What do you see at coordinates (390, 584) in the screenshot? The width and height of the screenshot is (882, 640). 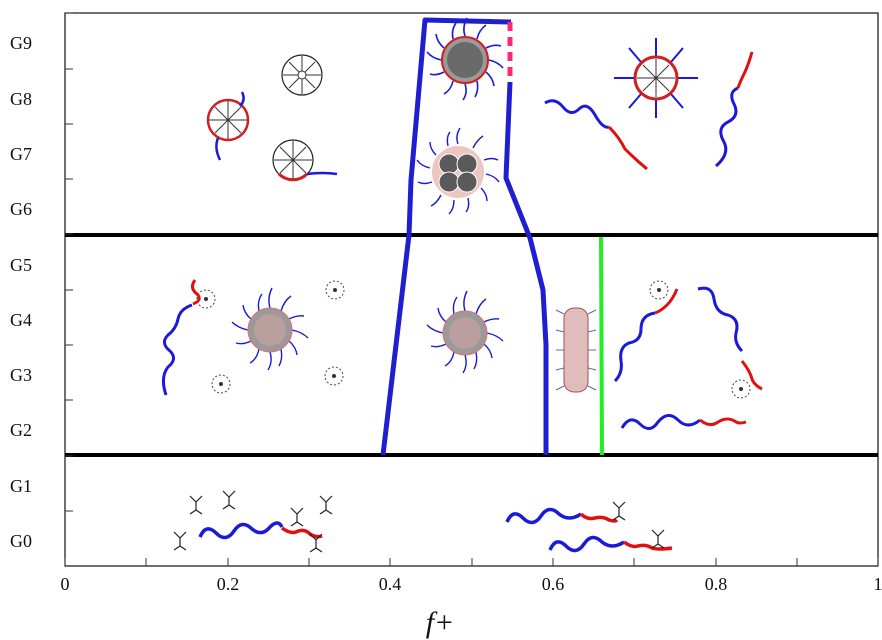 I see `x-tick-label: 0.4` at bounding box center [390, 584].